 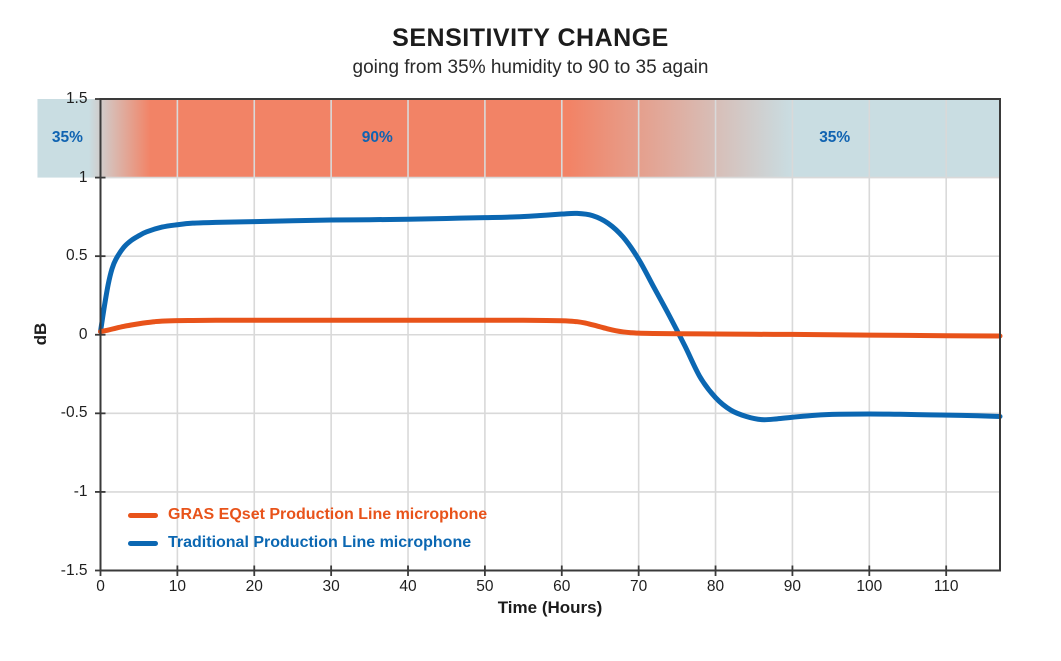 What do you see at coordinates (550, 328) in the screenshot?
I see `series-line-gras-eqset` at bounding box center [550, 328].